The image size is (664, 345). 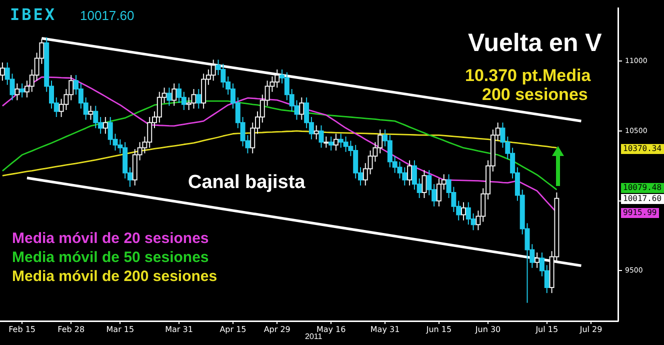 I want to click on text: 10079.48, so click(x=642, y=188).